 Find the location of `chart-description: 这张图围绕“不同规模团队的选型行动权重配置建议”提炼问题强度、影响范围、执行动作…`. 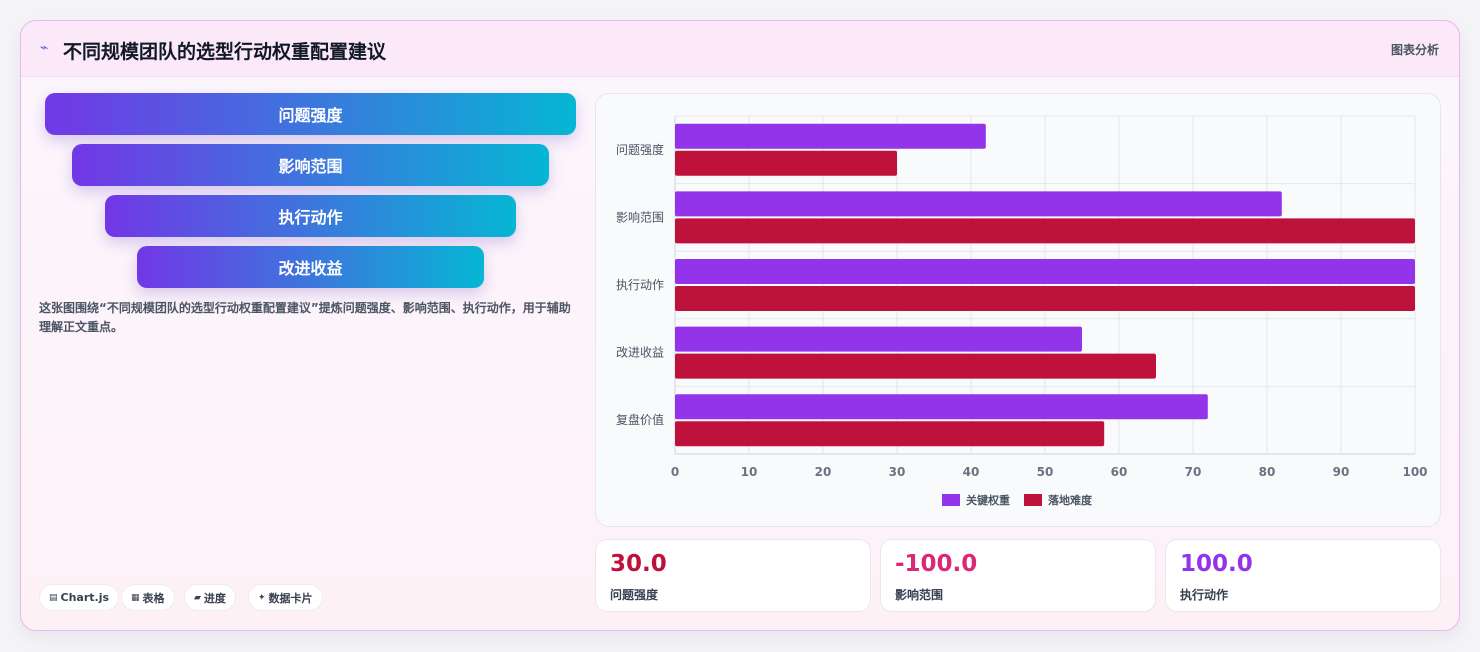

chart-description: 这张图围绕“不同规模团队的选型行动权重配置建议”提炼问题强度、影响范围、执行动作… is located at coordinates (305, 317).